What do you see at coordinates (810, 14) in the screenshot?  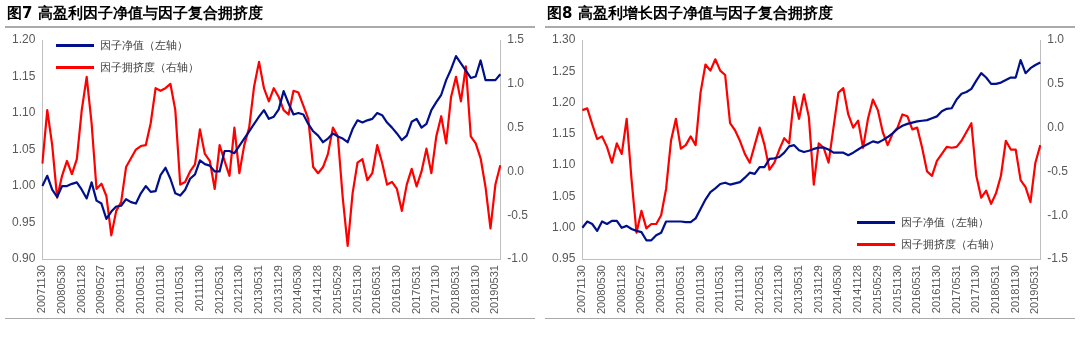 I see `chart-title: 图8 高盈利增长因子净值与因子复合拥挤度` at bounding box center [810, 14].